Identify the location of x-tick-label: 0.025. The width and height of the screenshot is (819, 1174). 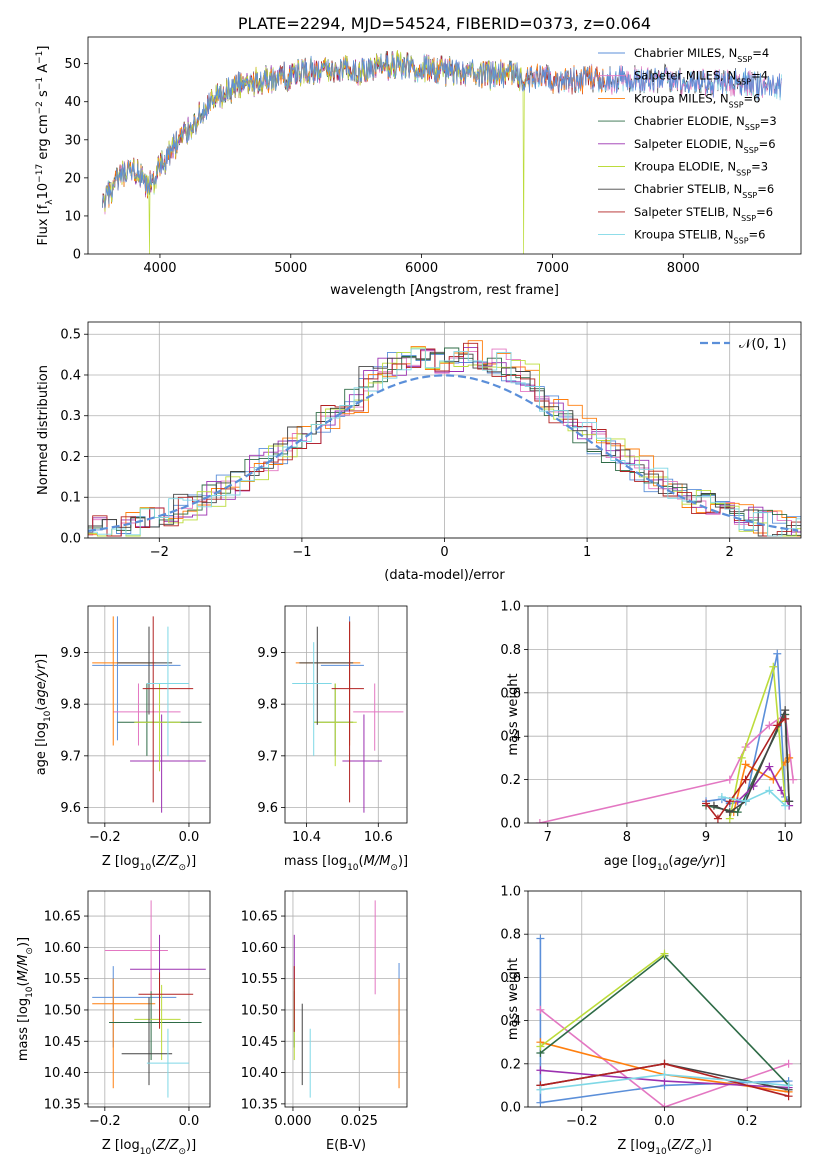
(359, 1121).